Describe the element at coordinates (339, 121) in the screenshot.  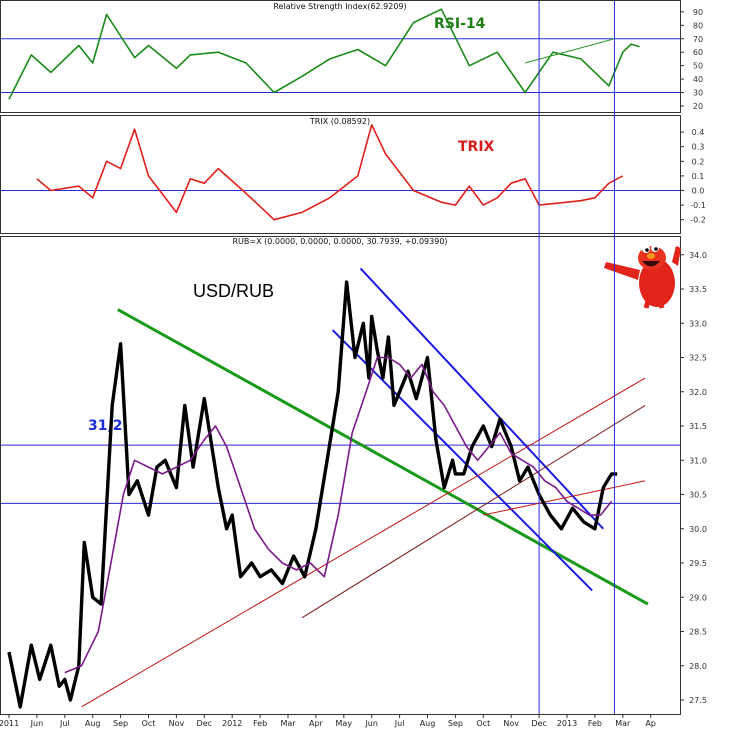
I see `trix-panel-title: TRIX (0.08592)` at that location.